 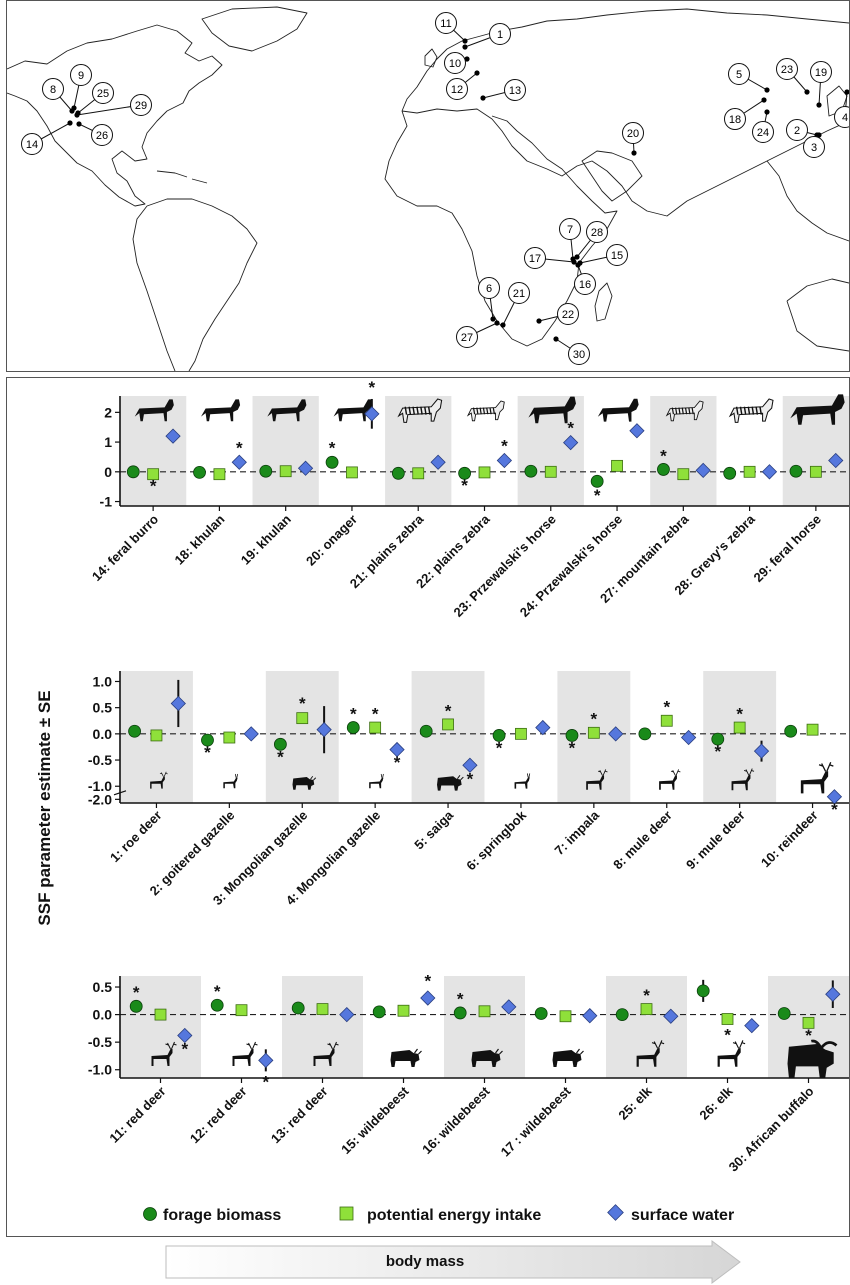 I want to click on x-category-label: 17 : wildebeest, so click(x=536, y=1121).